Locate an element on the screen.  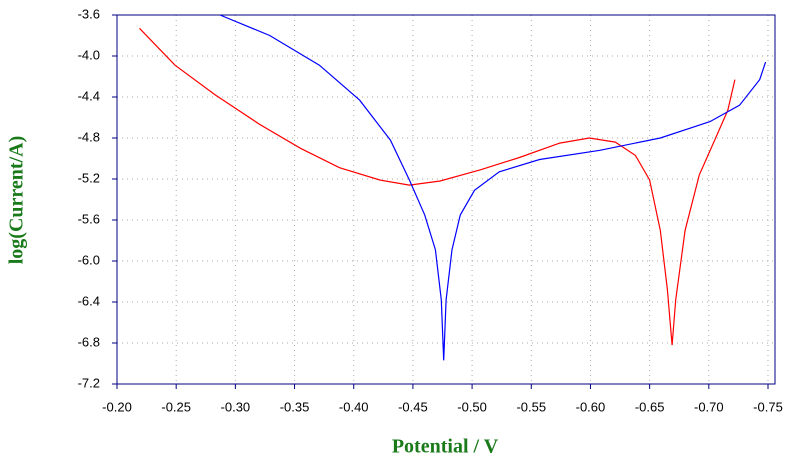
y-tick-label: -4.4 is located at coordinates (89, 95).